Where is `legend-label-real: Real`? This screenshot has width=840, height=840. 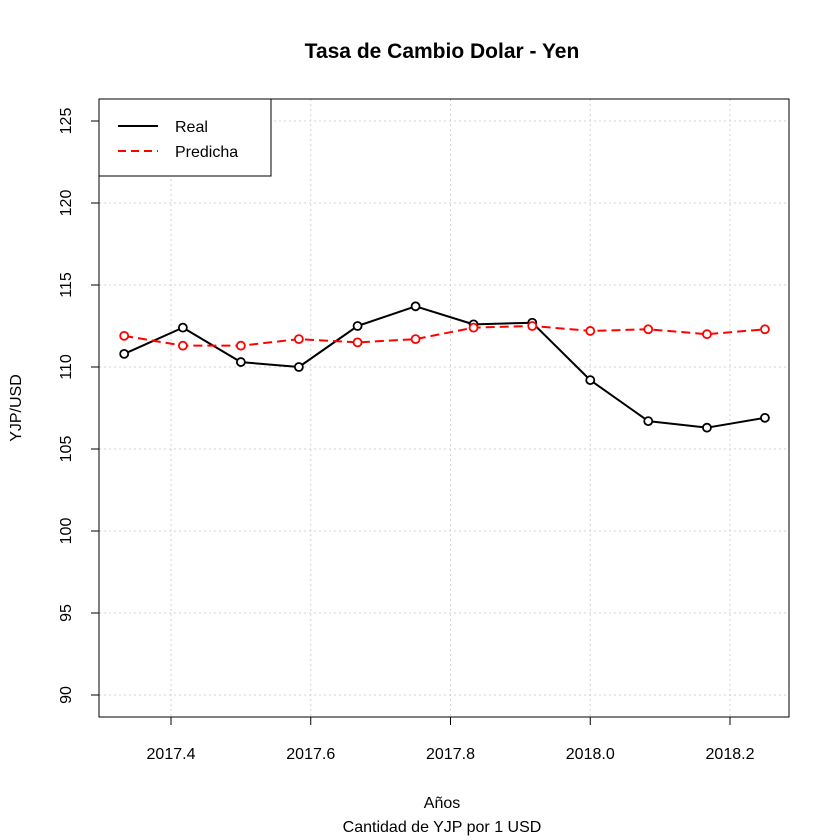 legend-label-real: Real is located at coordinates (191, 127).